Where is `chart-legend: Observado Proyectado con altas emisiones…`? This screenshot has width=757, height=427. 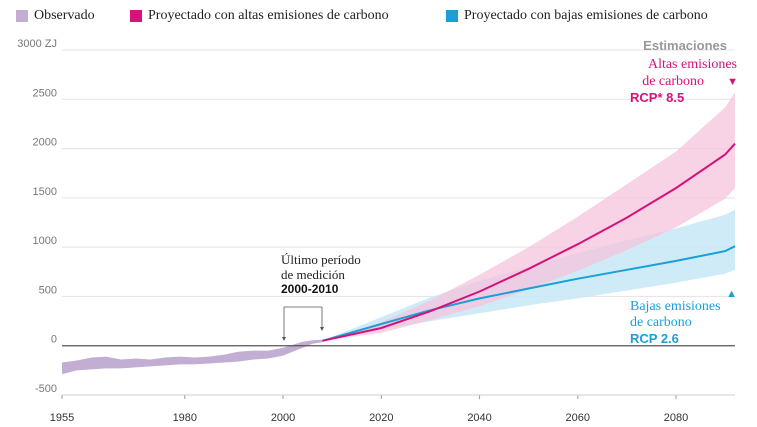
chart-legend: Observado Proyectado con altas emisiones… is located at coordinates (378, 18).